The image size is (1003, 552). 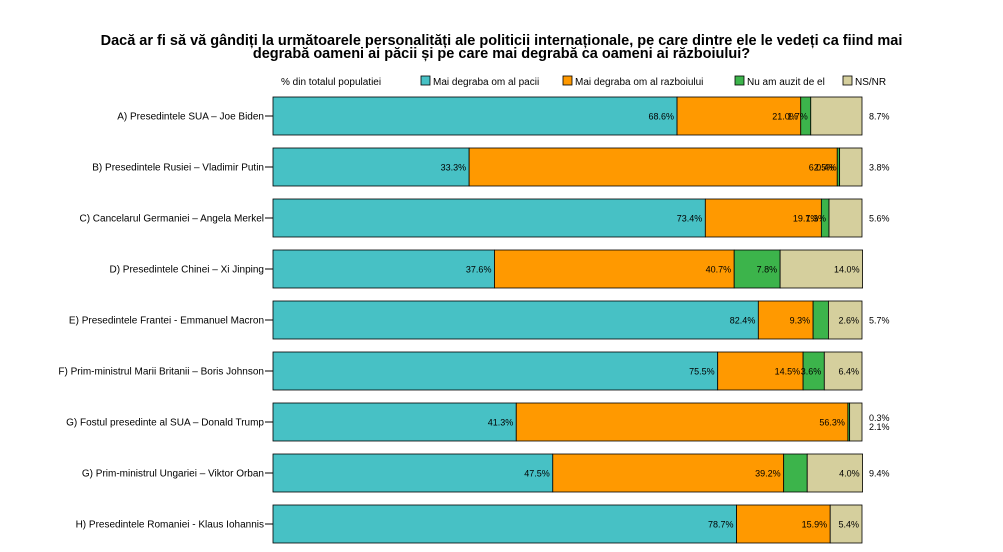 I want to click on data-label-1-1: 62.5%, so click(x=822, y=168).